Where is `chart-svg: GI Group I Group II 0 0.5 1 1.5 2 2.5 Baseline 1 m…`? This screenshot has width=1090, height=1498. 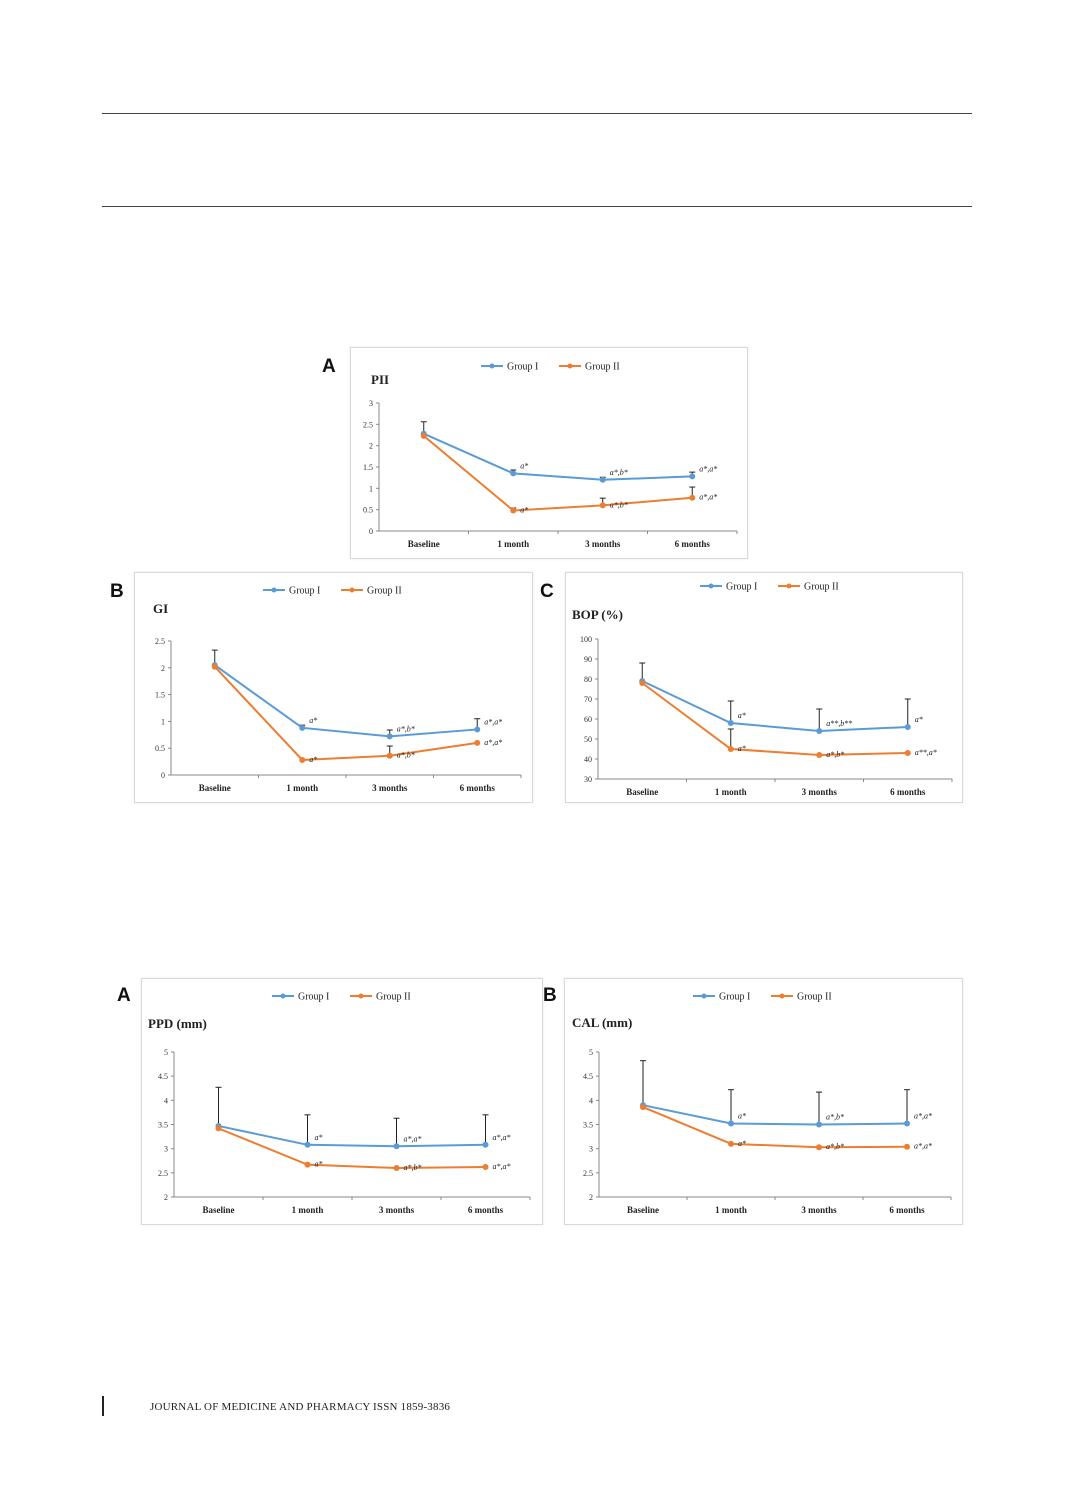
chart-svg: GI Group I Group II 0 0.5 1 1.5 2 2.5 Baseline 1 m… is located at coordinates (337, 689).